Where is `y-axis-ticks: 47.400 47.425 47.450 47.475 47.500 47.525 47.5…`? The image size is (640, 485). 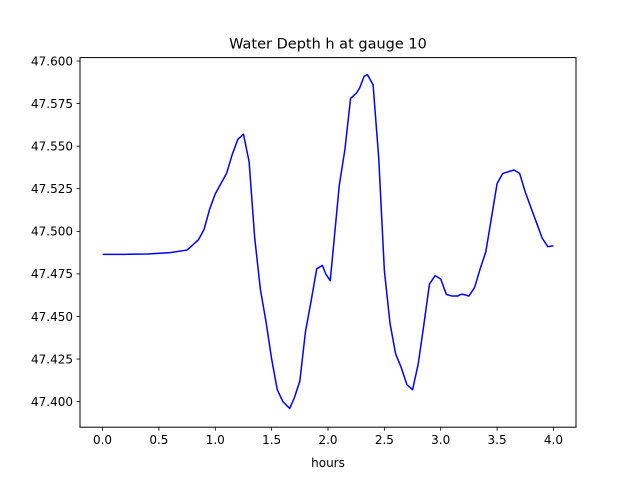
y-axis-ticks: 47.400 47.425 47.450 47.475 47.500 47.525 47.5… is located at coordinates (55, 231).